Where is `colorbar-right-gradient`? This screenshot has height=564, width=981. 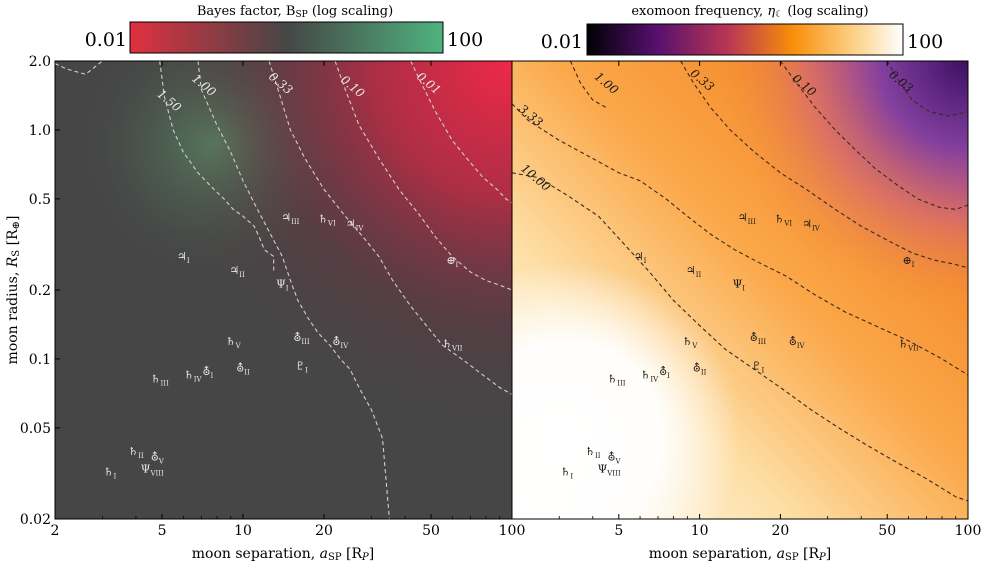
colorbar-right-gradient is located at coordinates (745, 39).